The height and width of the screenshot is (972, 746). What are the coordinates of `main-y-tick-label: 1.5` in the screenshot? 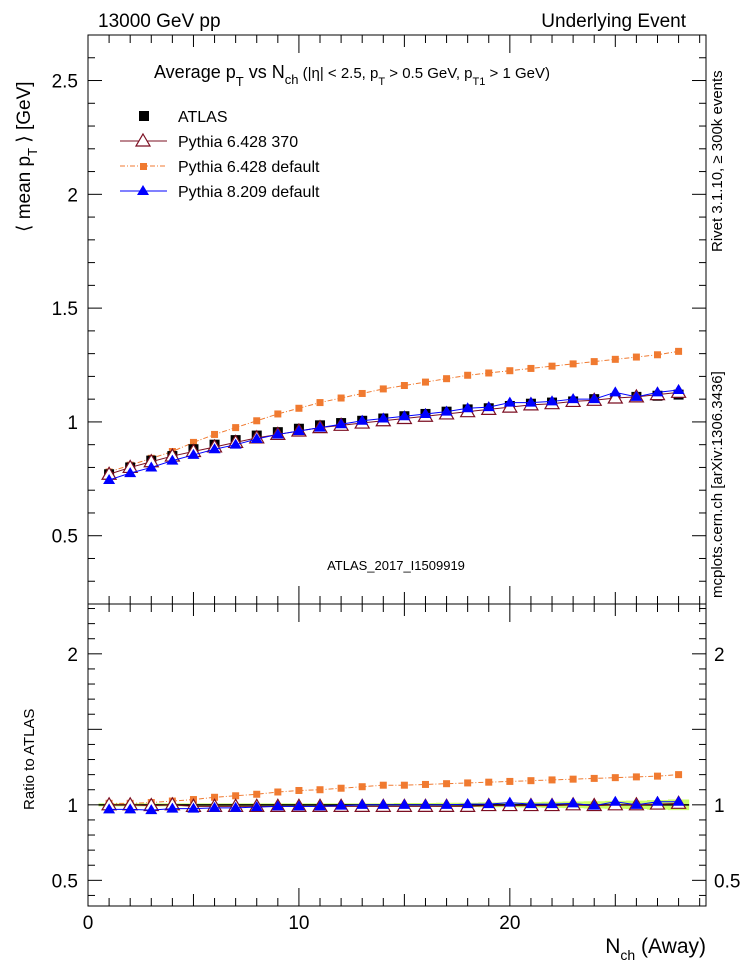 It's located at (65, 309).